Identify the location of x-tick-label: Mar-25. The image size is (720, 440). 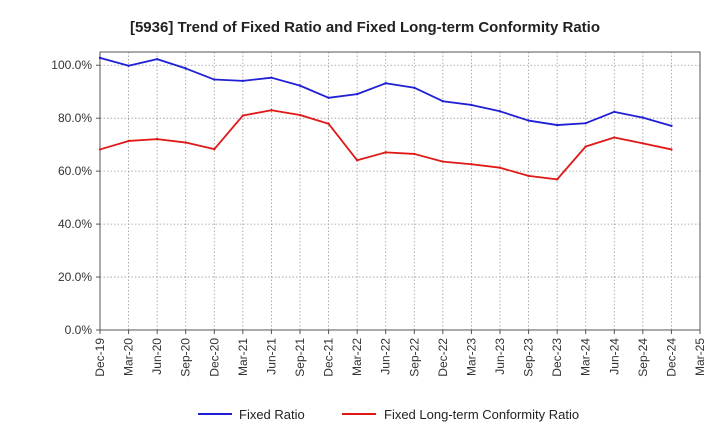
(700, 357).